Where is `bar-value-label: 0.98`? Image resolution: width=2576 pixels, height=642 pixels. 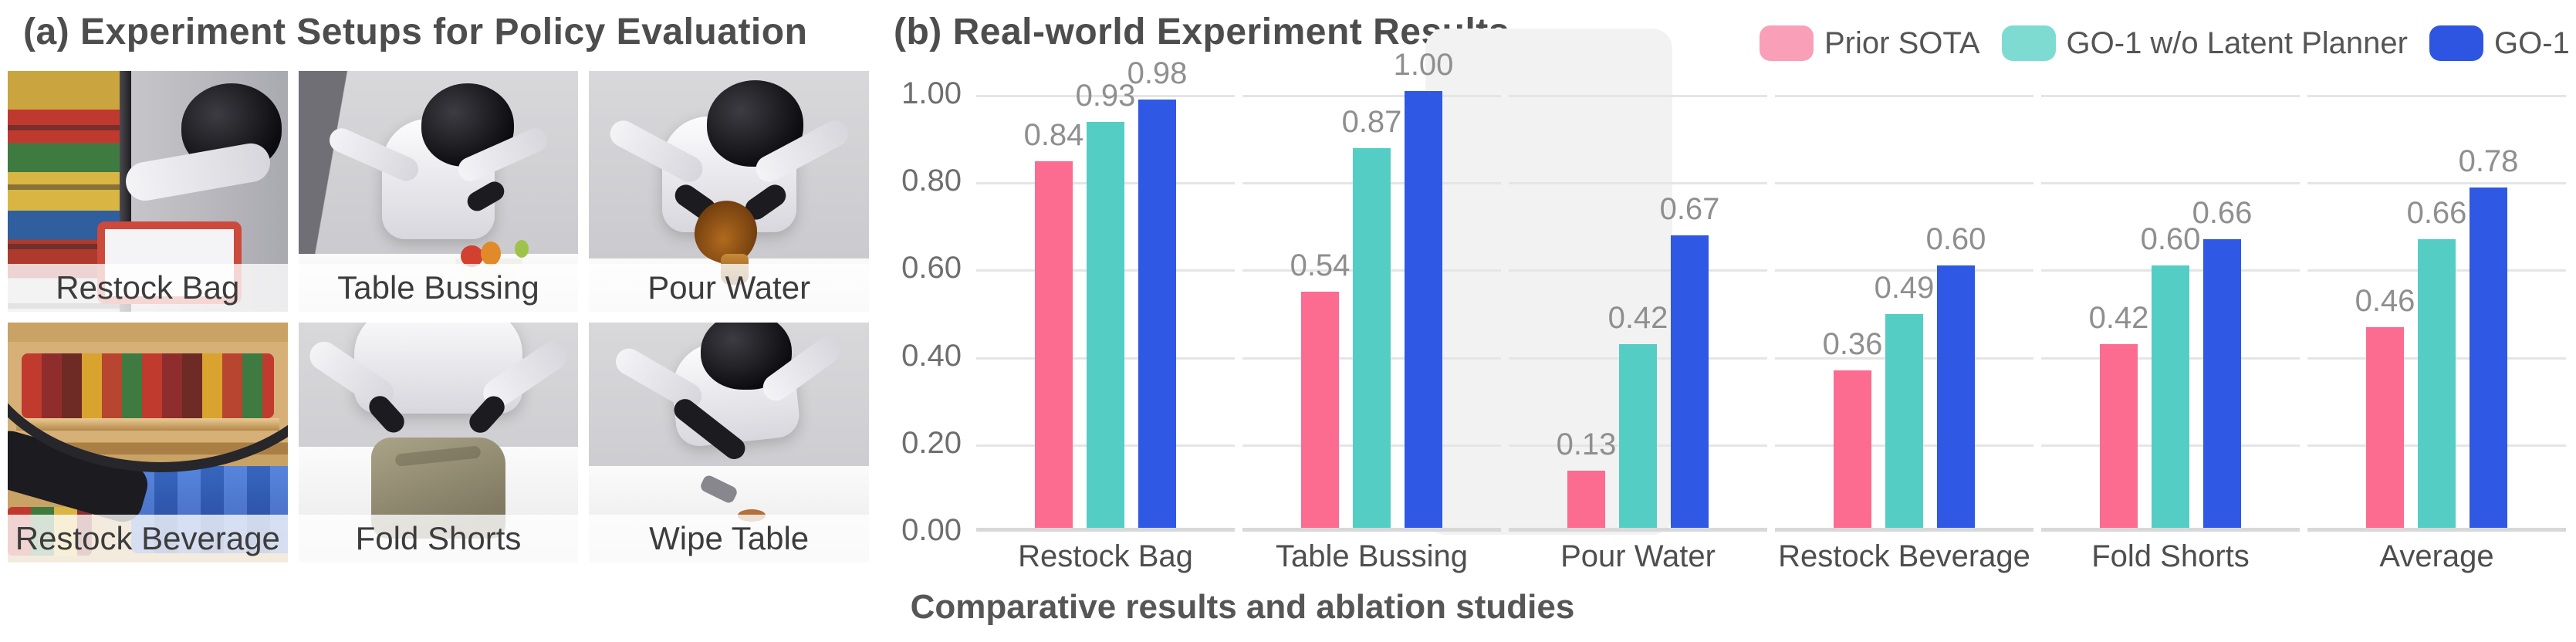
bar-value-label: 0.98 is located at coordinates (1157, 73).